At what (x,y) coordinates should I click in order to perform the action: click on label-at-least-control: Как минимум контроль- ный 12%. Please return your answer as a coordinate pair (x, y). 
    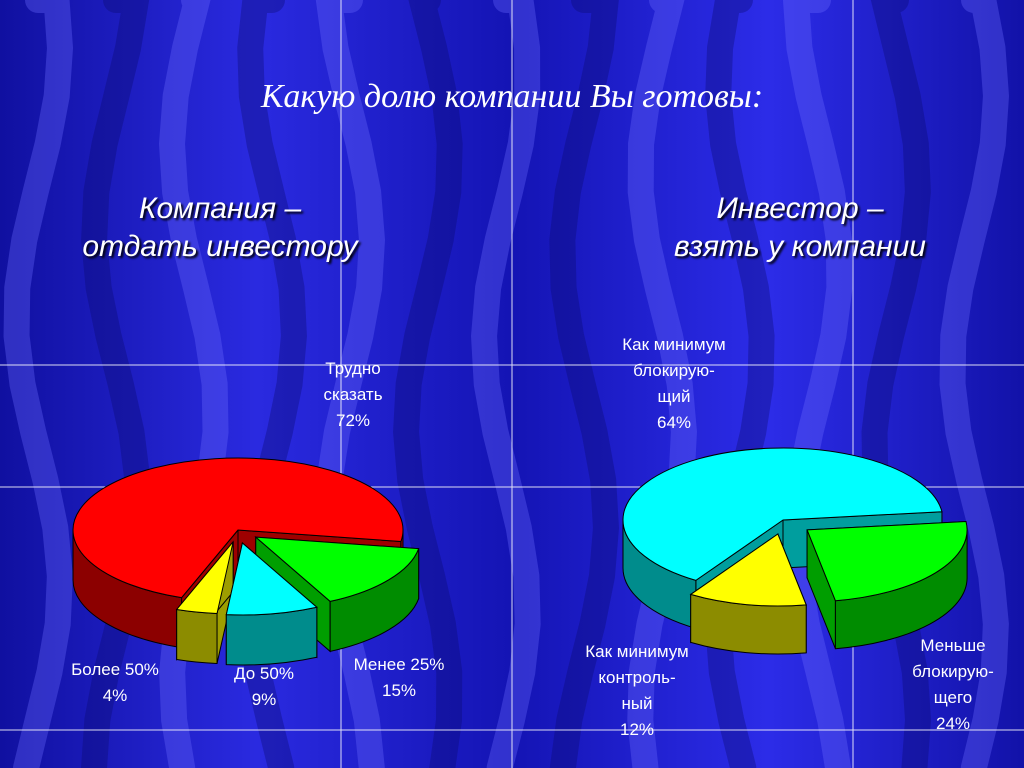
    Looking at the image, I should click on (637, 690).